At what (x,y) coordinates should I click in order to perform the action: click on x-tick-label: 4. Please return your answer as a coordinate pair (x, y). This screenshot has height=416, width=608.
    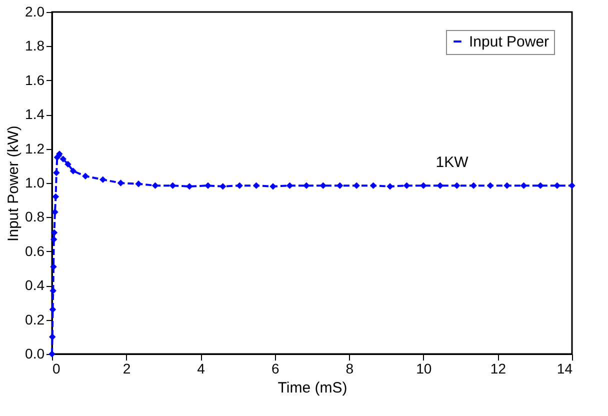
    Looking at the image, I should click on (201, 368).